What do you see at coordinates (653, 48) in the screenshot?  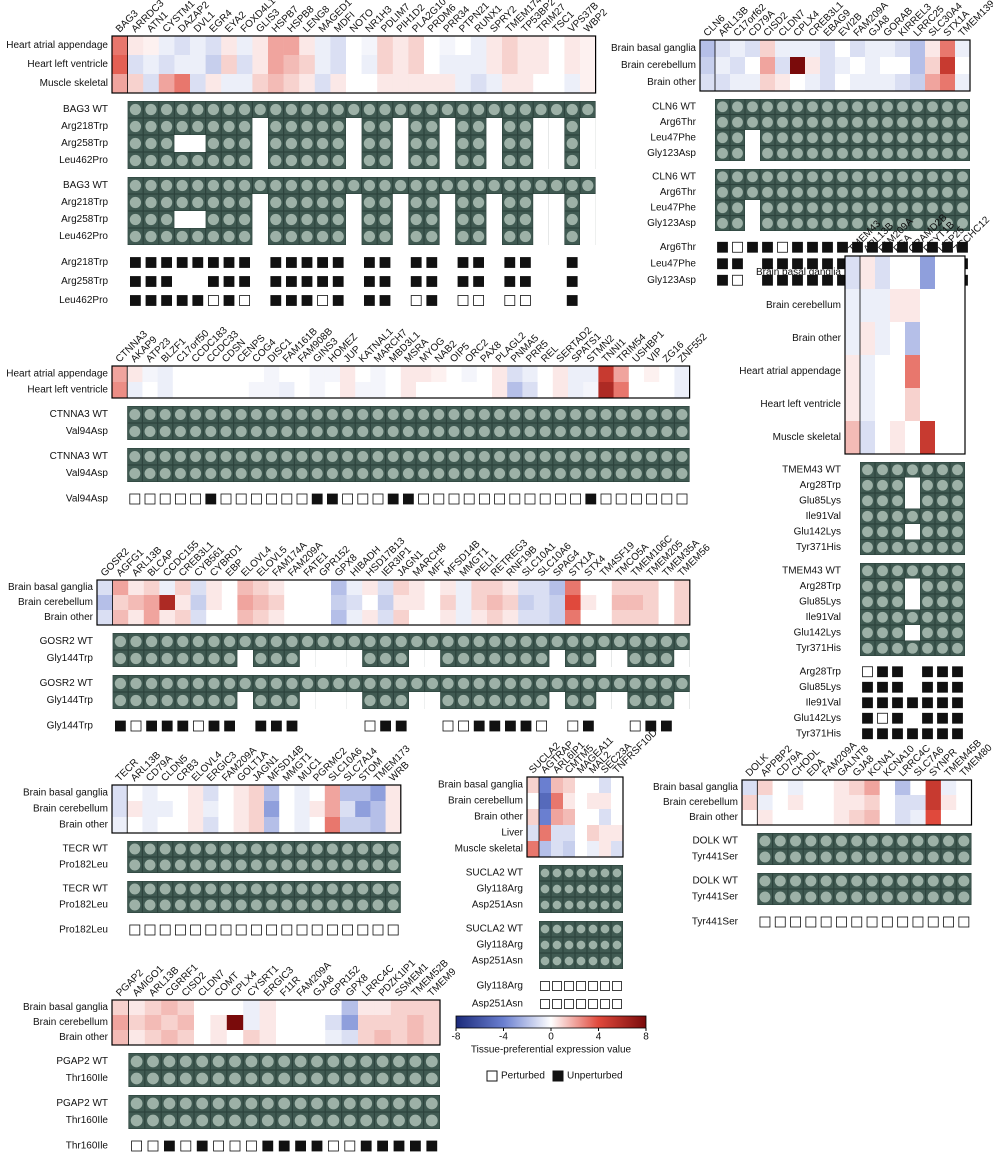 I see `tissue-label: Brain basal ganglia` at bounding box center [653, 48].